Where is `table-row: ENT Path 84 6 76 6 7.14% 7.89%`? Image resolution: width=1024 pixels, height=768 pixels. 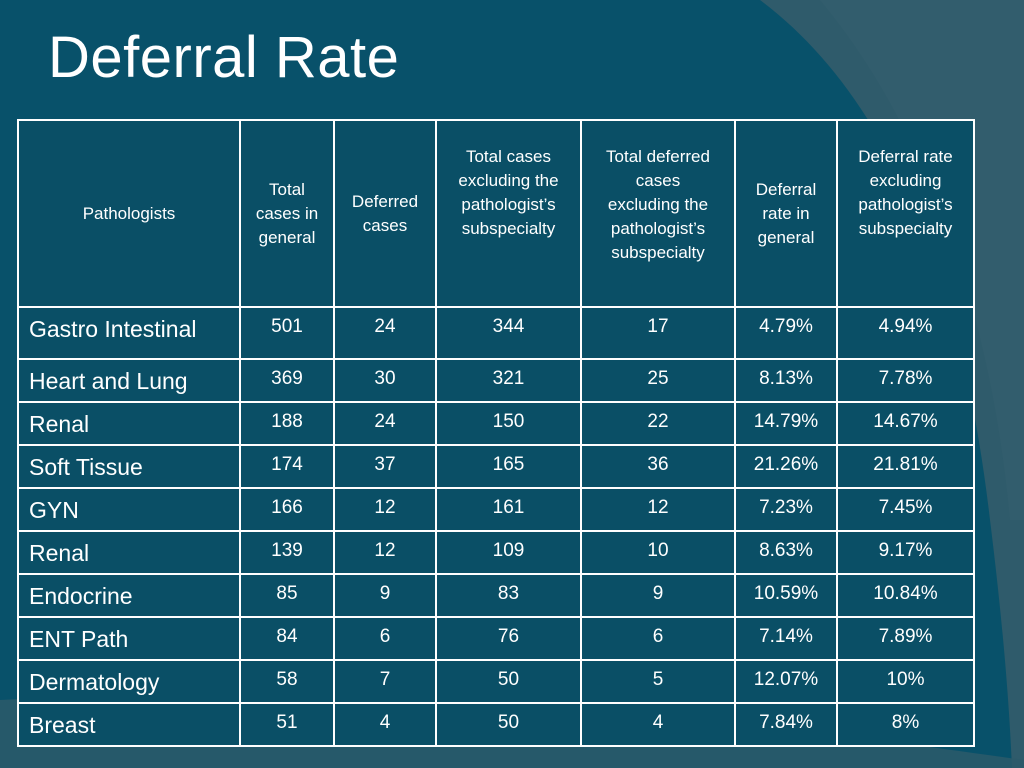 table-row: ENT Path 84 6 76 6 7.14% 7.89% is located at coordinates (496, 638).